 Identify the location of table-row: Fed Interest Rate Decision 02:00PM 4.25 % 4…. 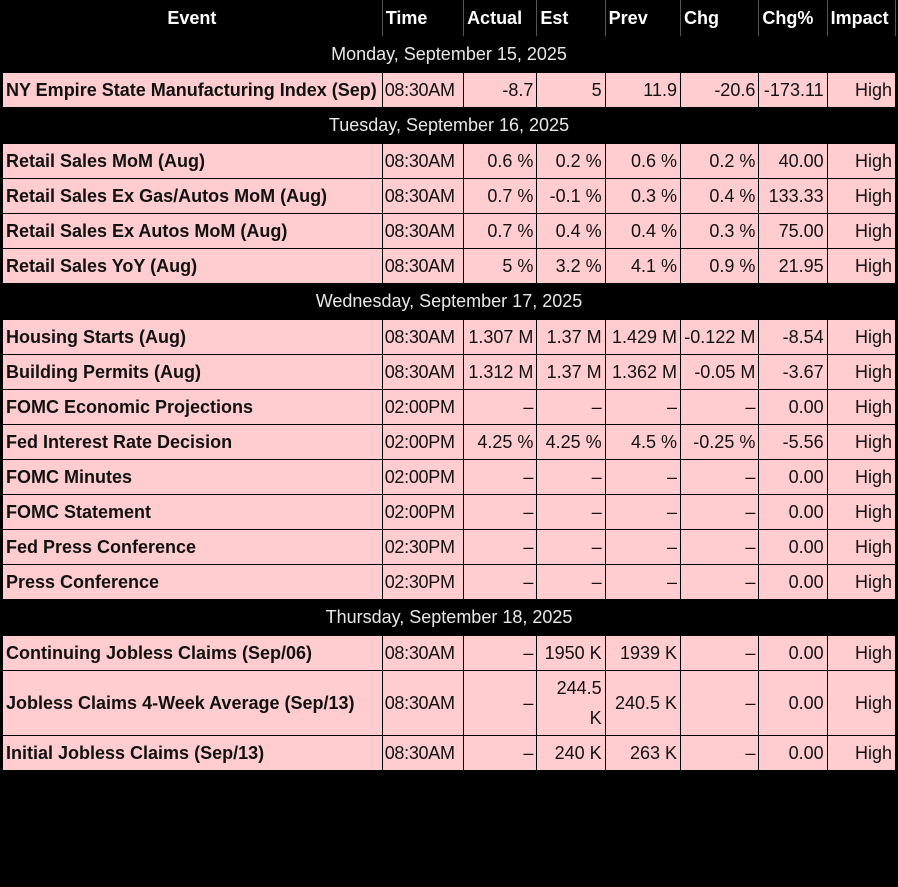
(449, 441).